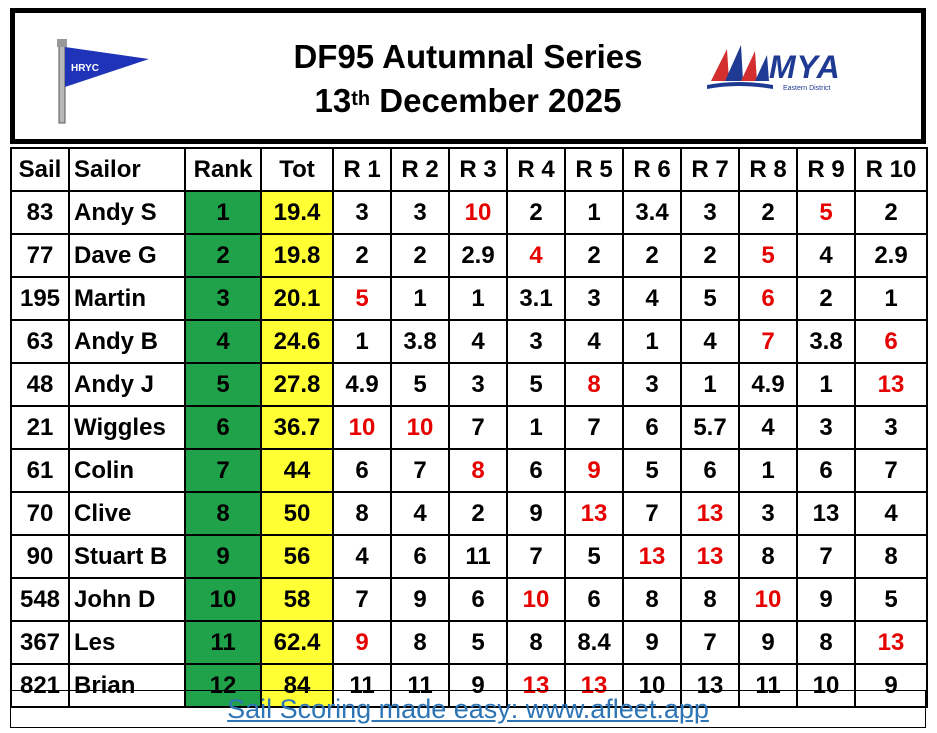  What do you see at coordinates (127, 556) in the screenshot?
I see `sailor-name-cell: Stuart B` at bounding box center [127, 556].